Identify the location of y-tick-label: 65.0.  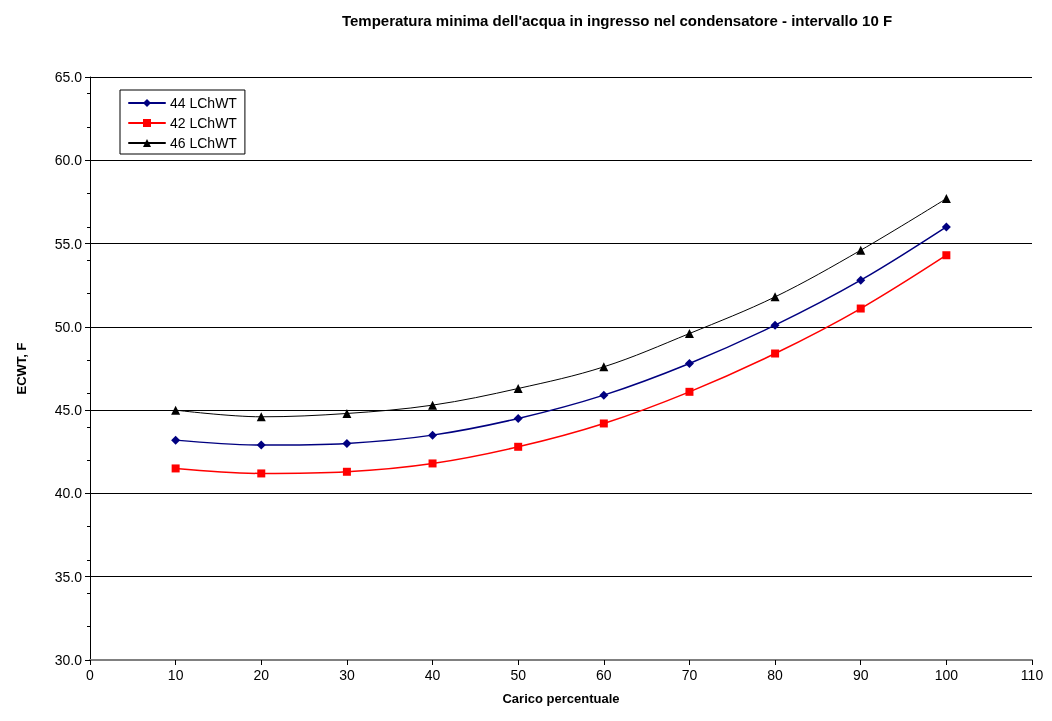
(68, 77).